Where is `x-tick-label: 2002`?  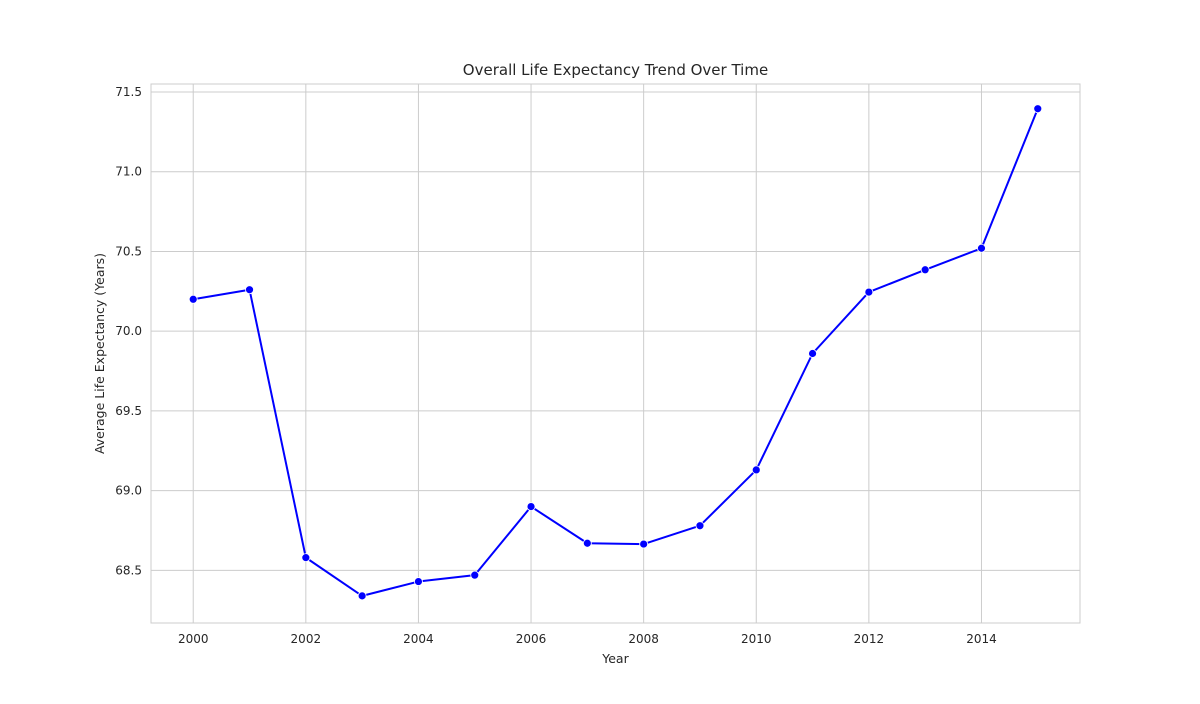
x-tick-label: 2002 is located at coordinates (306, 639).